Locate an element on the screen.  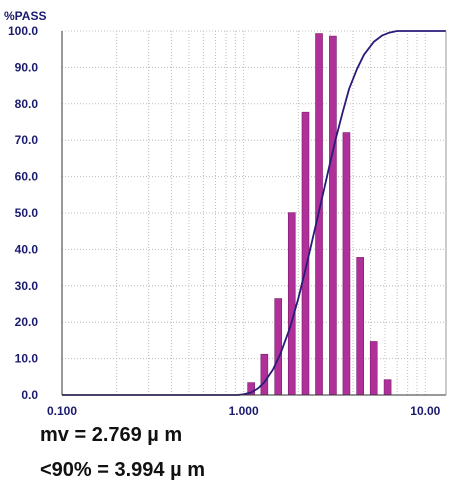
x-tick-labels: 0.100 1.000 10.00 is located at coordinates (244, 411).